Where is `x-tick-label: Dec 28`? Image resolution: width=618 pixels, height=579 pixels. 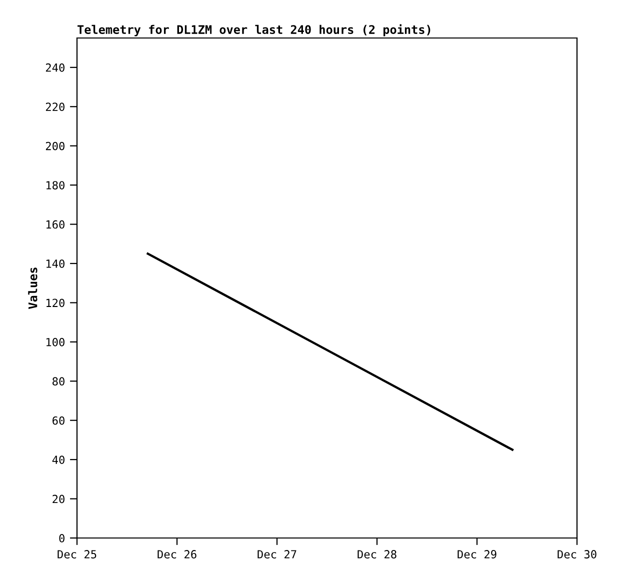
x-tick-label: Dec 28 is located at coordinates (377, 554).